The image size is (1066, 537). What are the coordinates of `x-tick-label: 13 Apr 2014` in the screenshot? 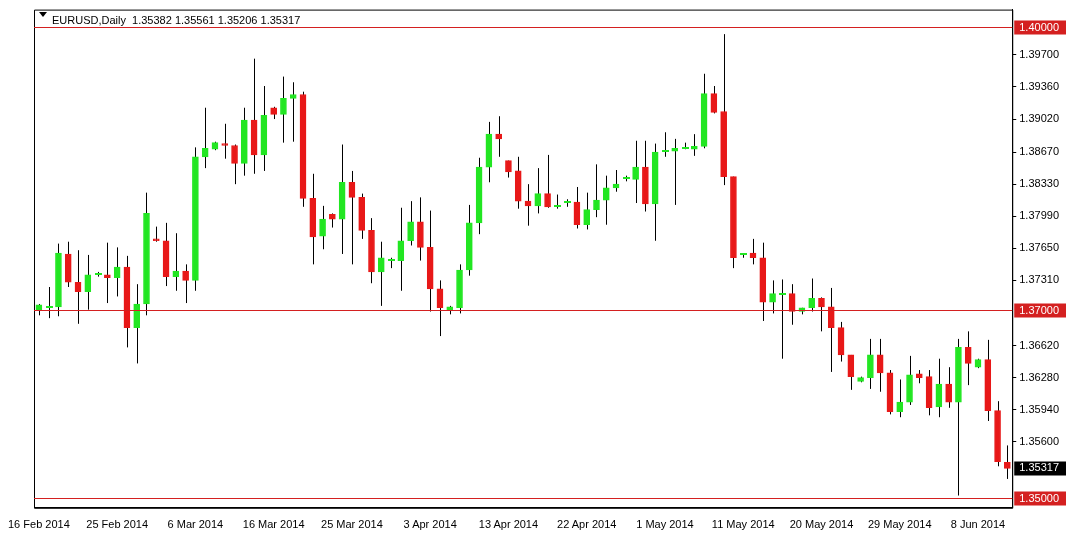 It's located at (508, 524).